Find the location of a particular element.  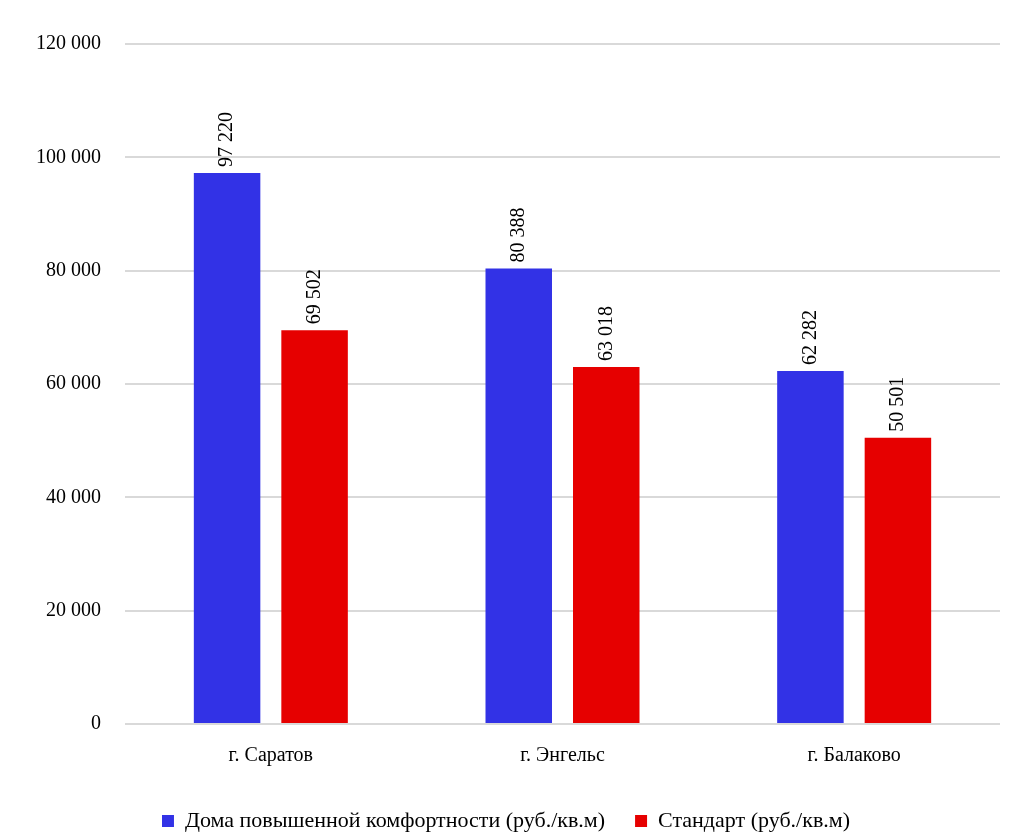

y-tick-label: 80 000 is located at coordinates (73, 268).